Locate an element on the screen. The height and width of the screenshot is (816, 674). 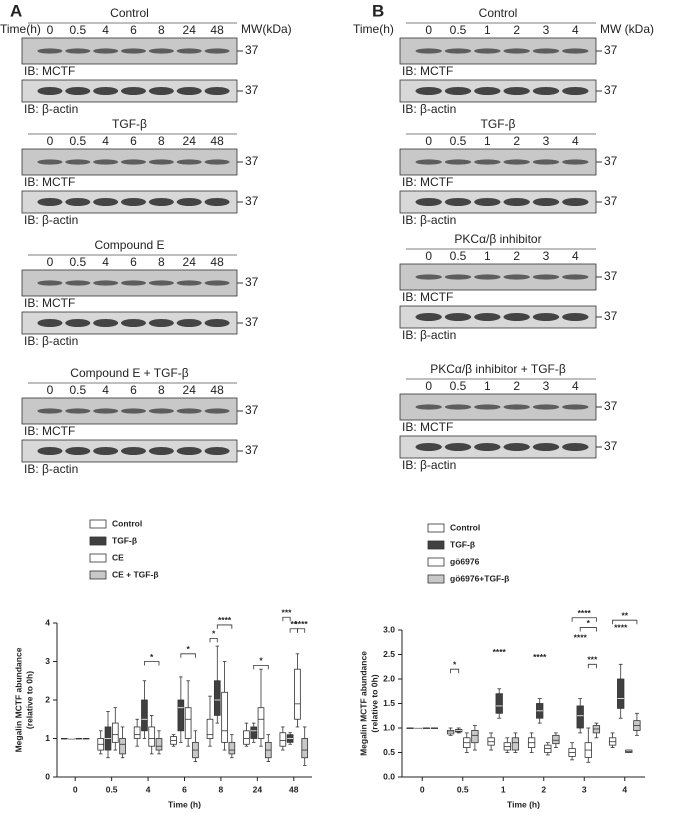
lane-label: 8 is located at coordinates (161, 262).